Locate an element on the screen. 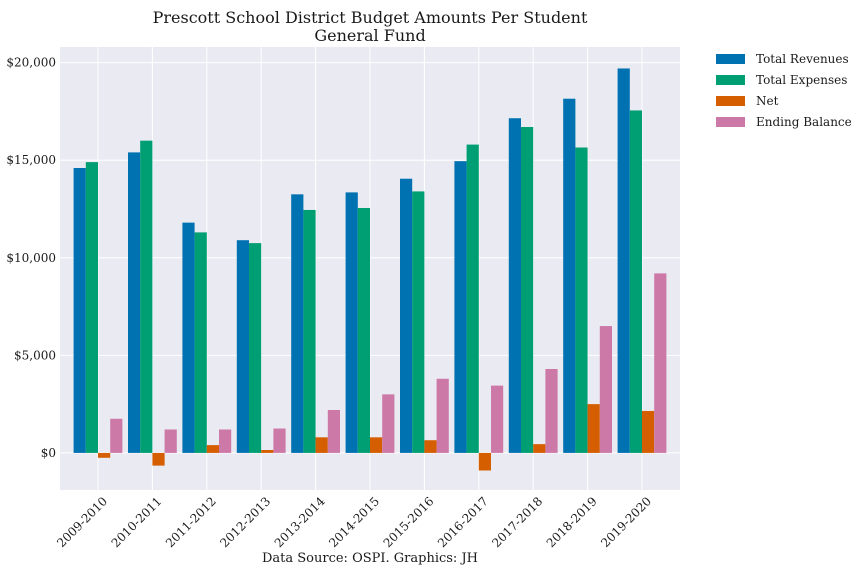  x-tick-label: 2010-2011 is located at coordinates (137, 522).